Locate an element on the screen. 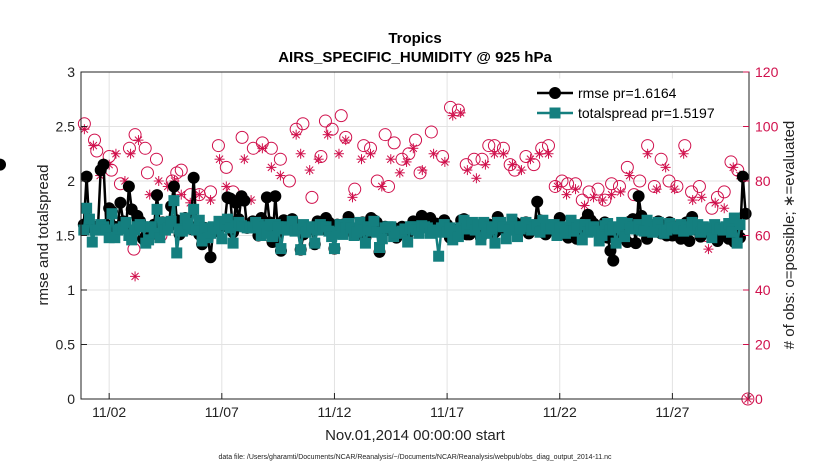 The width and height of the screenshot is (830, 470). y-tick-label: 1.5 is located at coordinates (66, 236).